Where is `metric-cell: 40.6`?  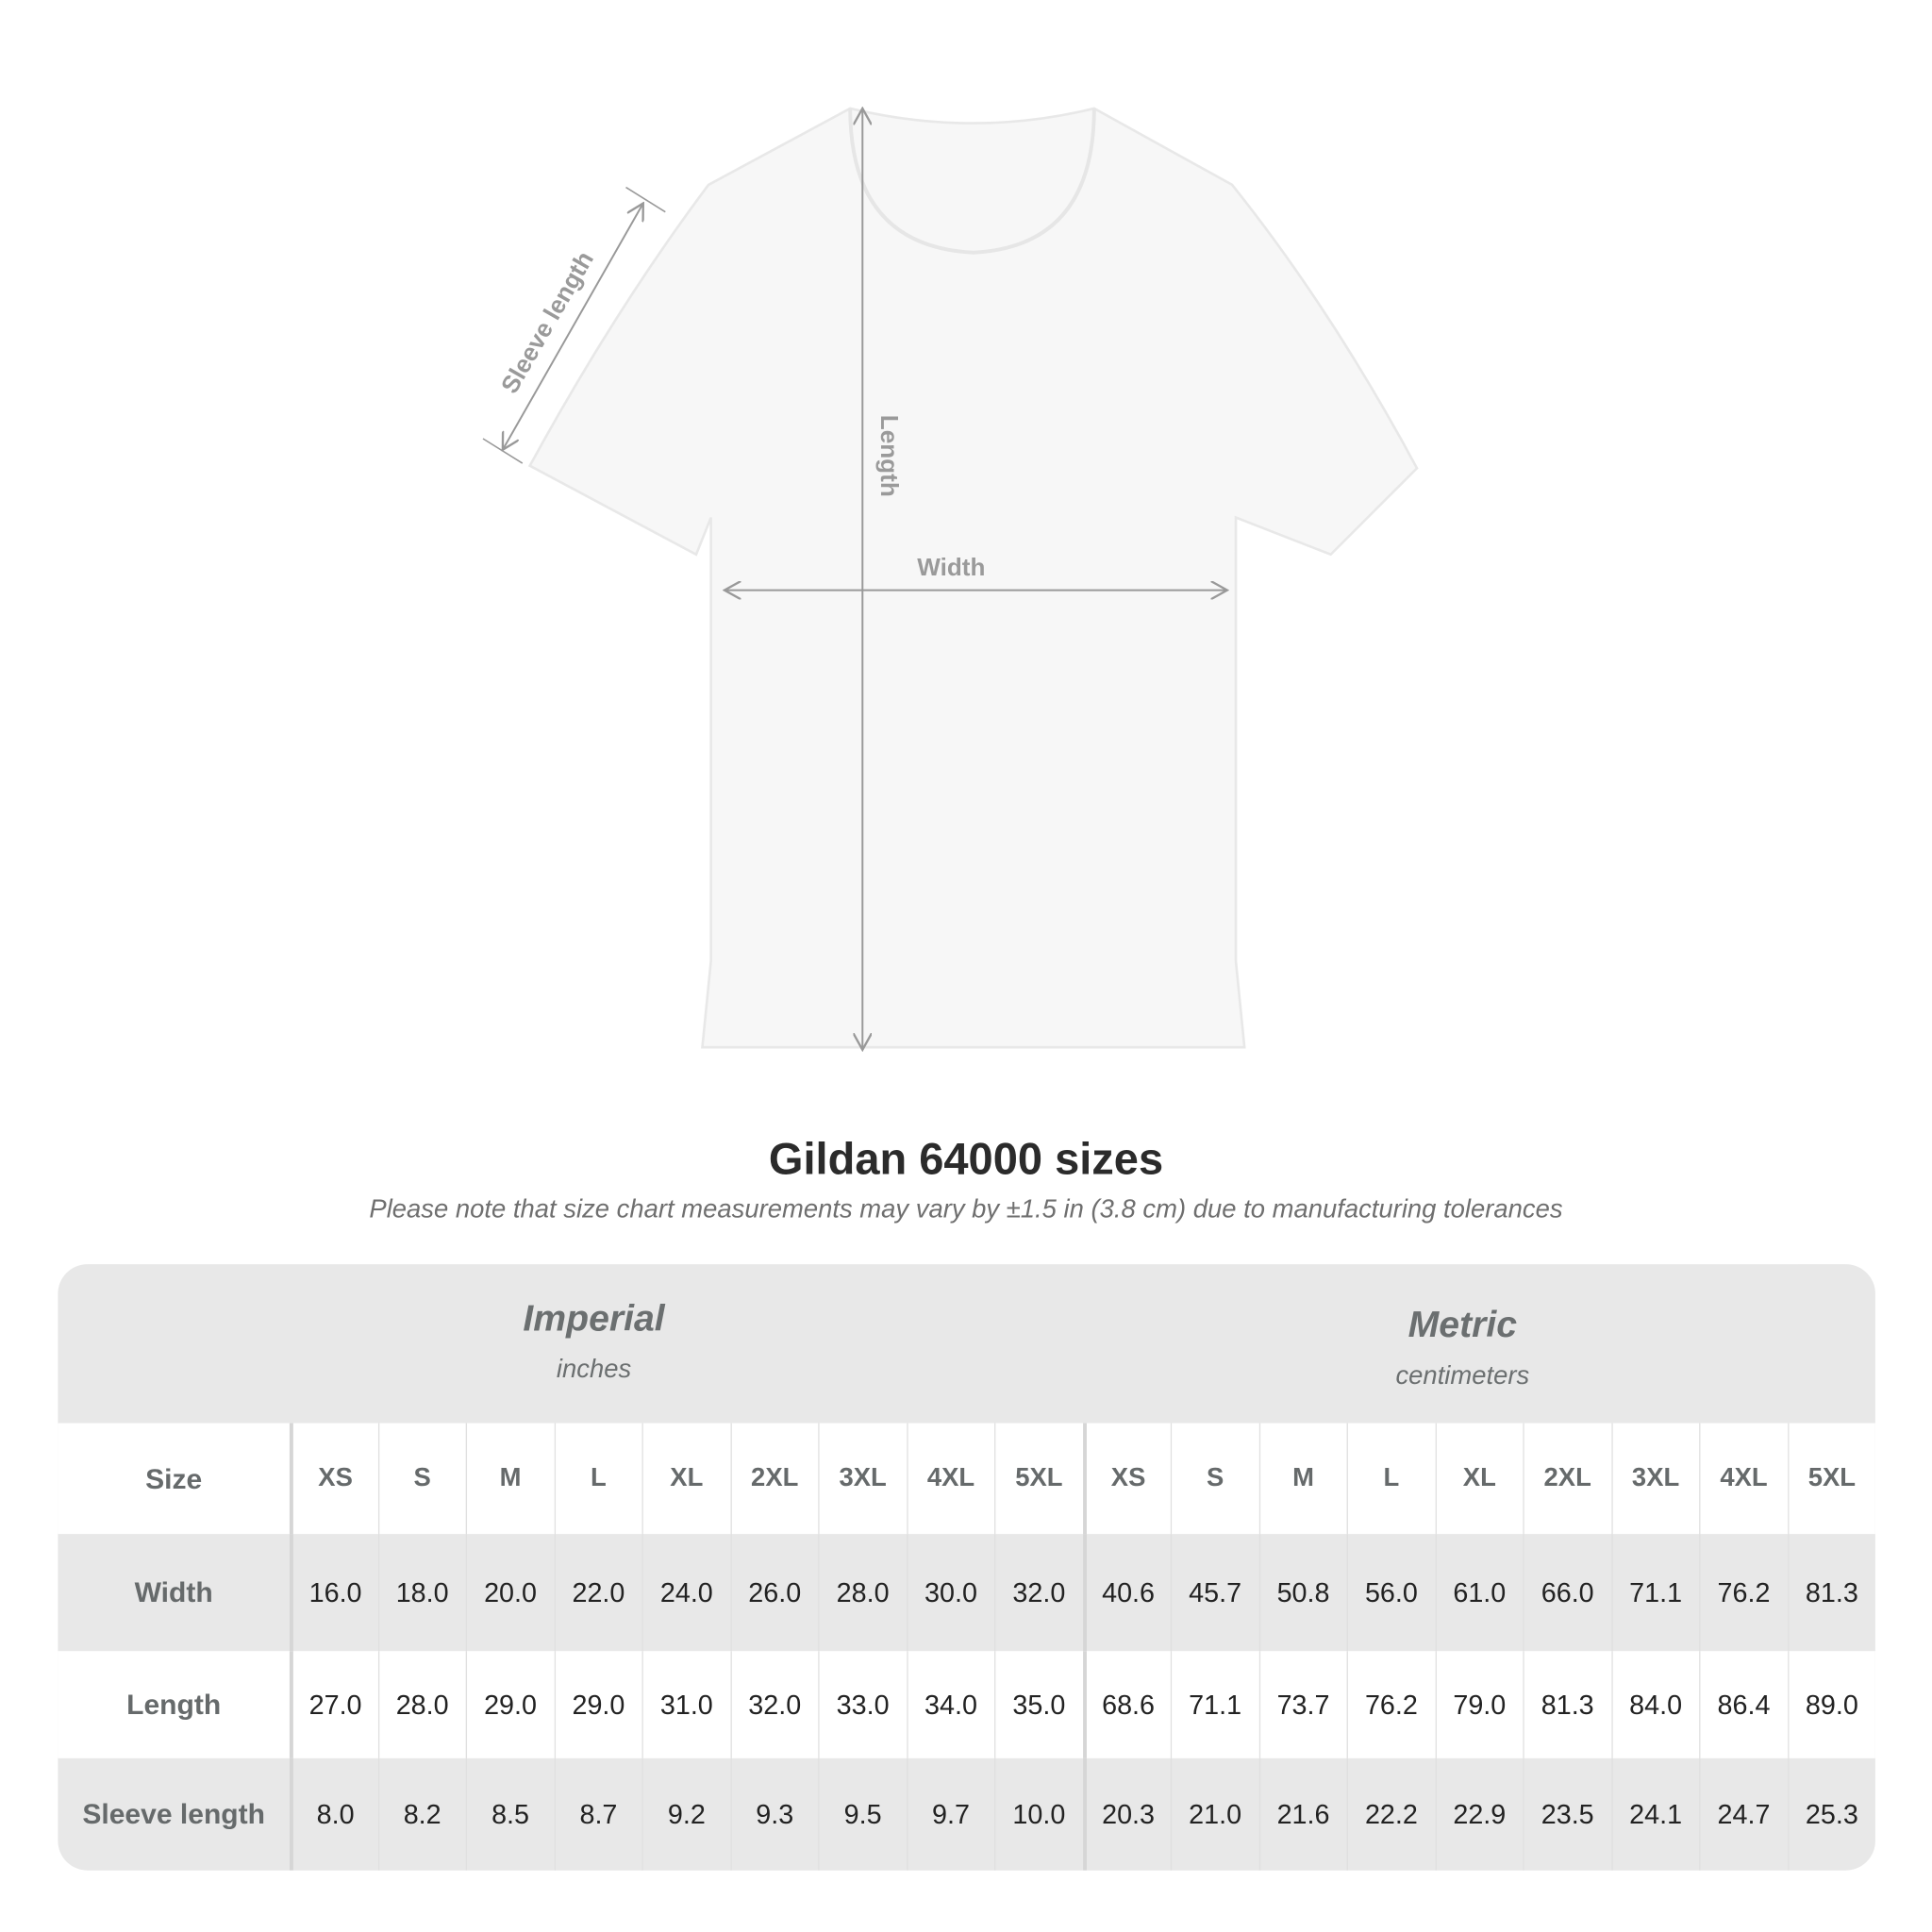
metric-cell: 40.6 is located at coordinates (1126, 1593).